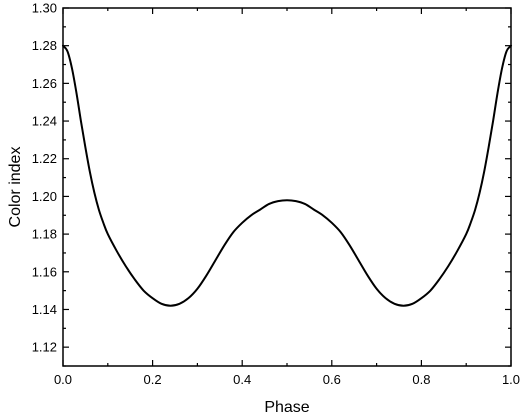 This screenshot has height=419, width=520. Describe the element at coordinates (44, 83) in the screenshot. I see `y-tick-label: 1.26` at that location.